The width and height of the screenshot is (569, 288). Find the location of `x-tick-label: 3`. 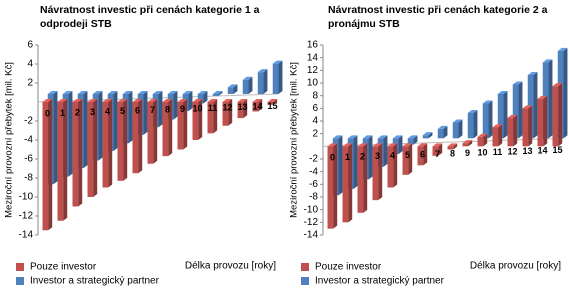

x-tick-label: 3 is located at coordinates (92, 112).